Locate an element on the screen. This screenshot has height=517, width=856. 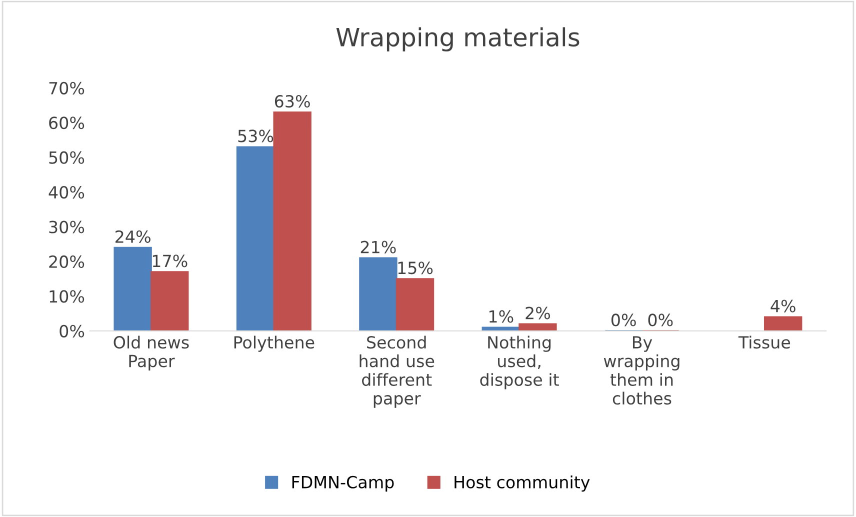
legend-label: FDMN-Camp is located at coordinates (343, 484).